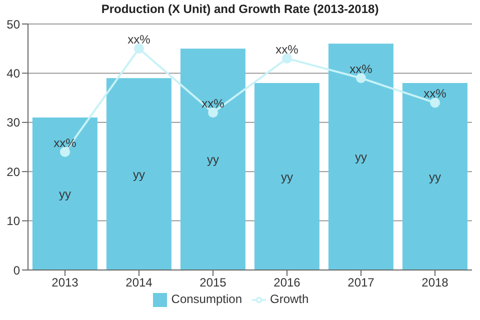  I want to click on legend-label: Consumption, so click(206, 299).